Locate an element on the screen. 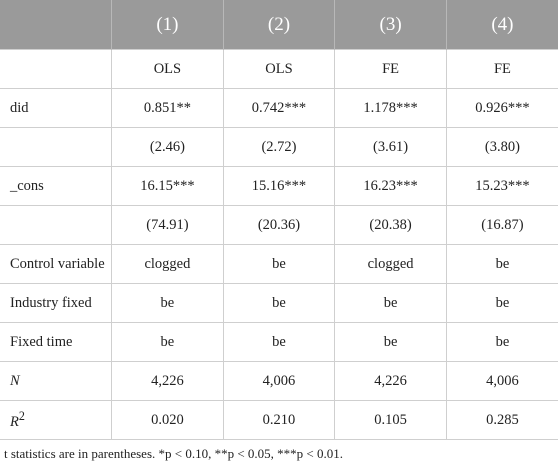  table-cell: 1.178*** is located at coordinates (390, 108).